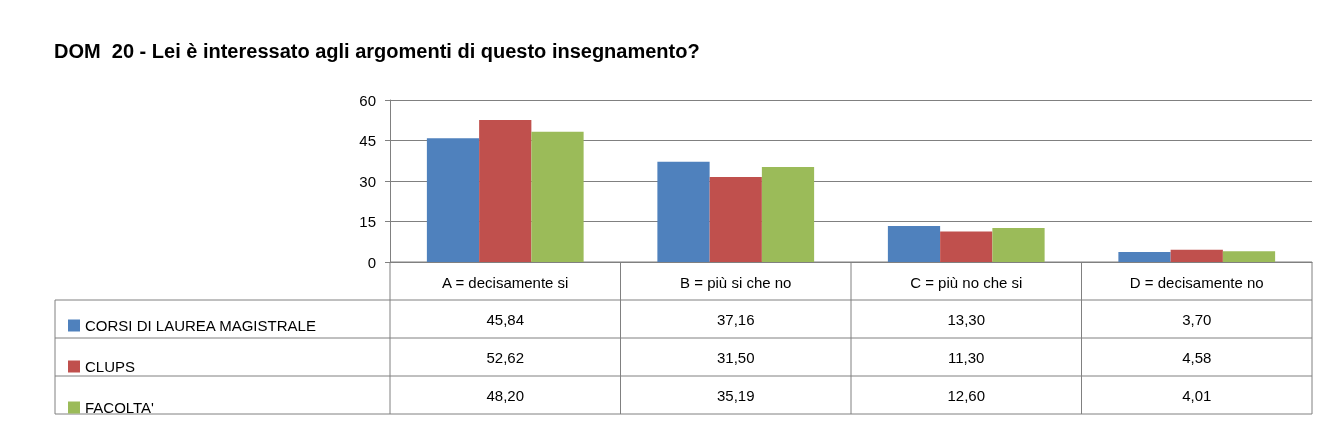  Describe the element at coordinates (367, 181) in the screenshot. I see `y-tick-label: 30` at that location.